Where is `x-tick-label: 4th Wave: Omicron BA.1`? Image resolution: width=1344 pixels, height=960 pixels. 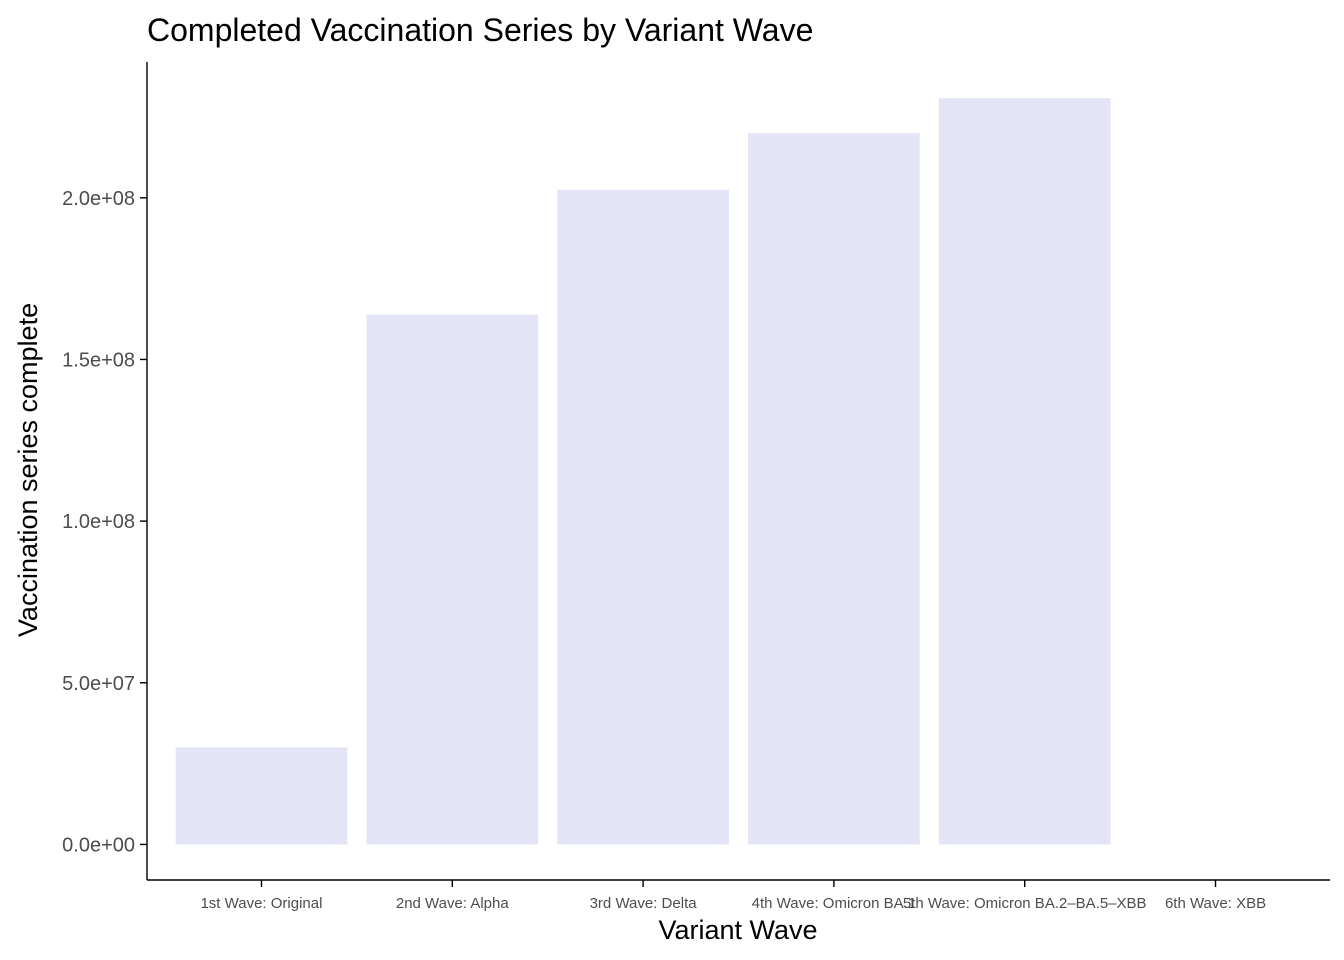
x-tick-label: 4th Wave: Omicron BA.1 is located at coordinates (834, 903).